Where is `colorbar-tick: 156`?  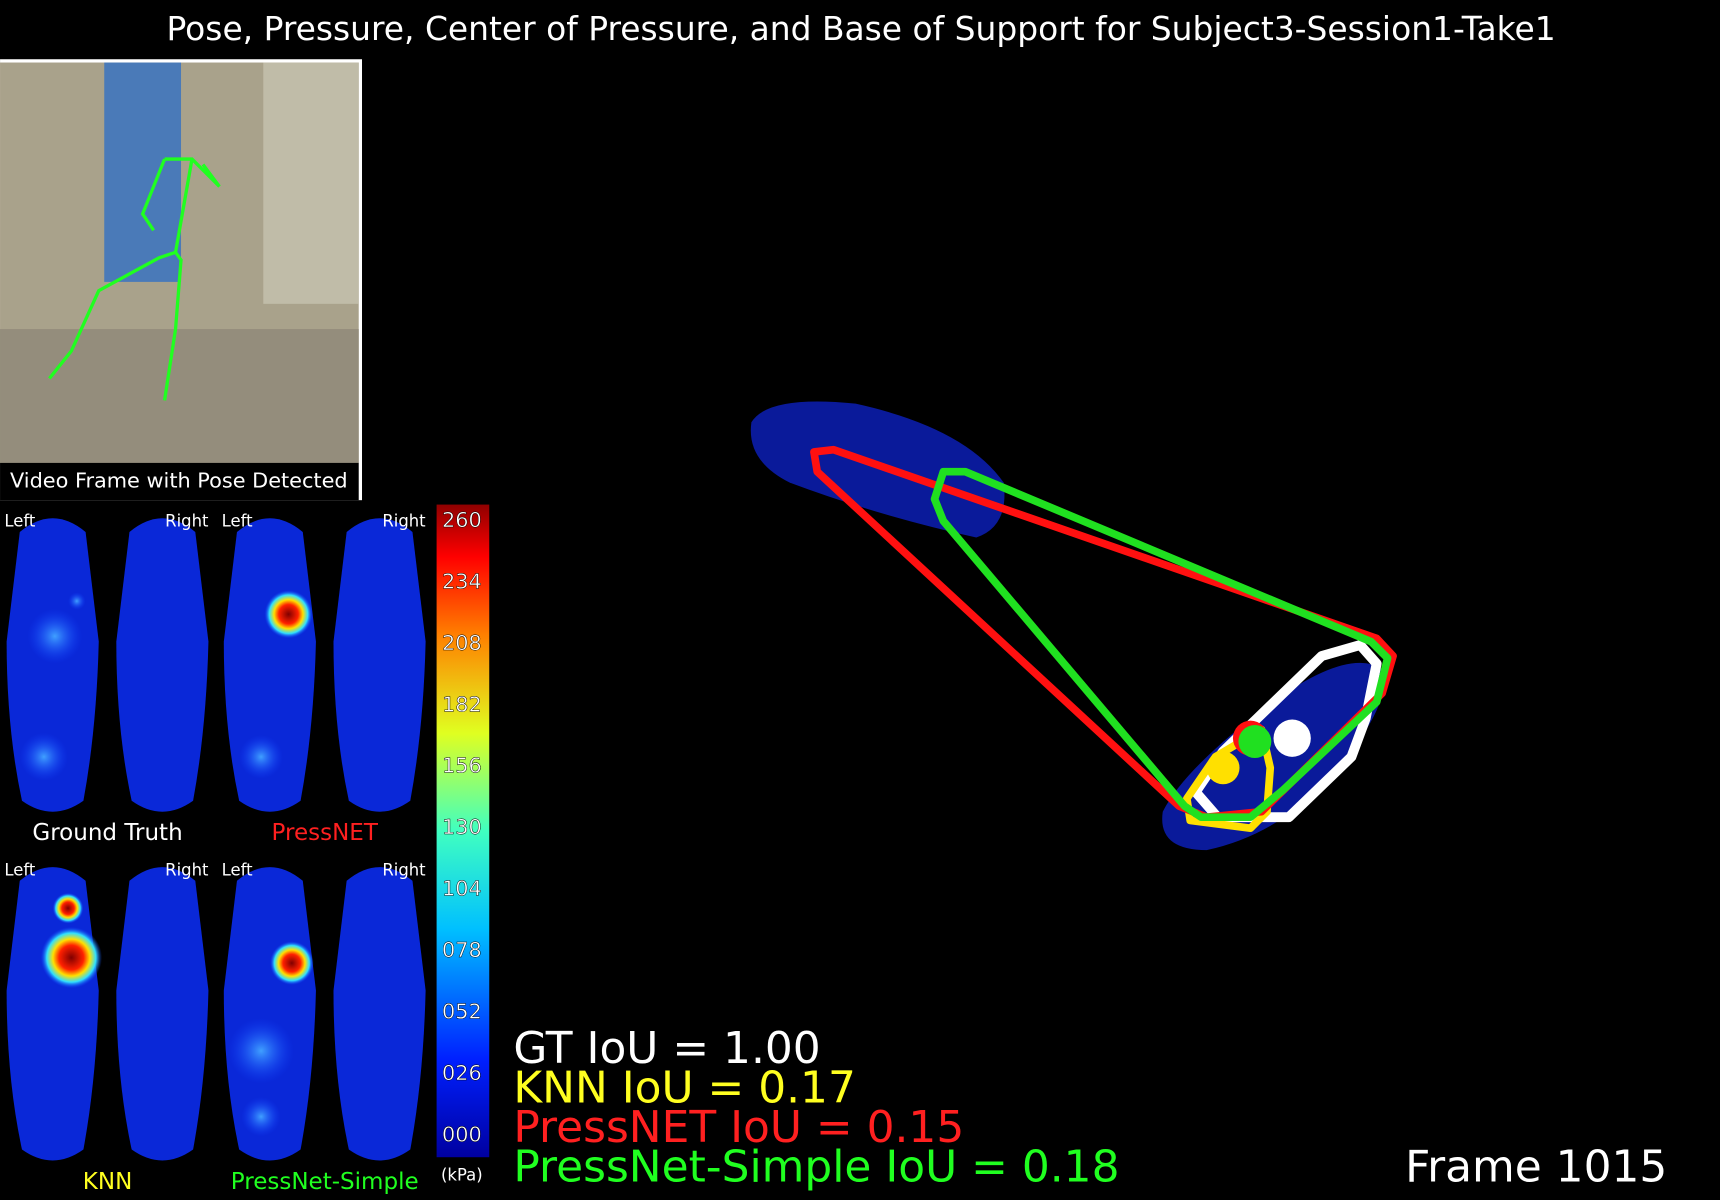 colorbar-tick: 156 is located at coordinates (462, 766).